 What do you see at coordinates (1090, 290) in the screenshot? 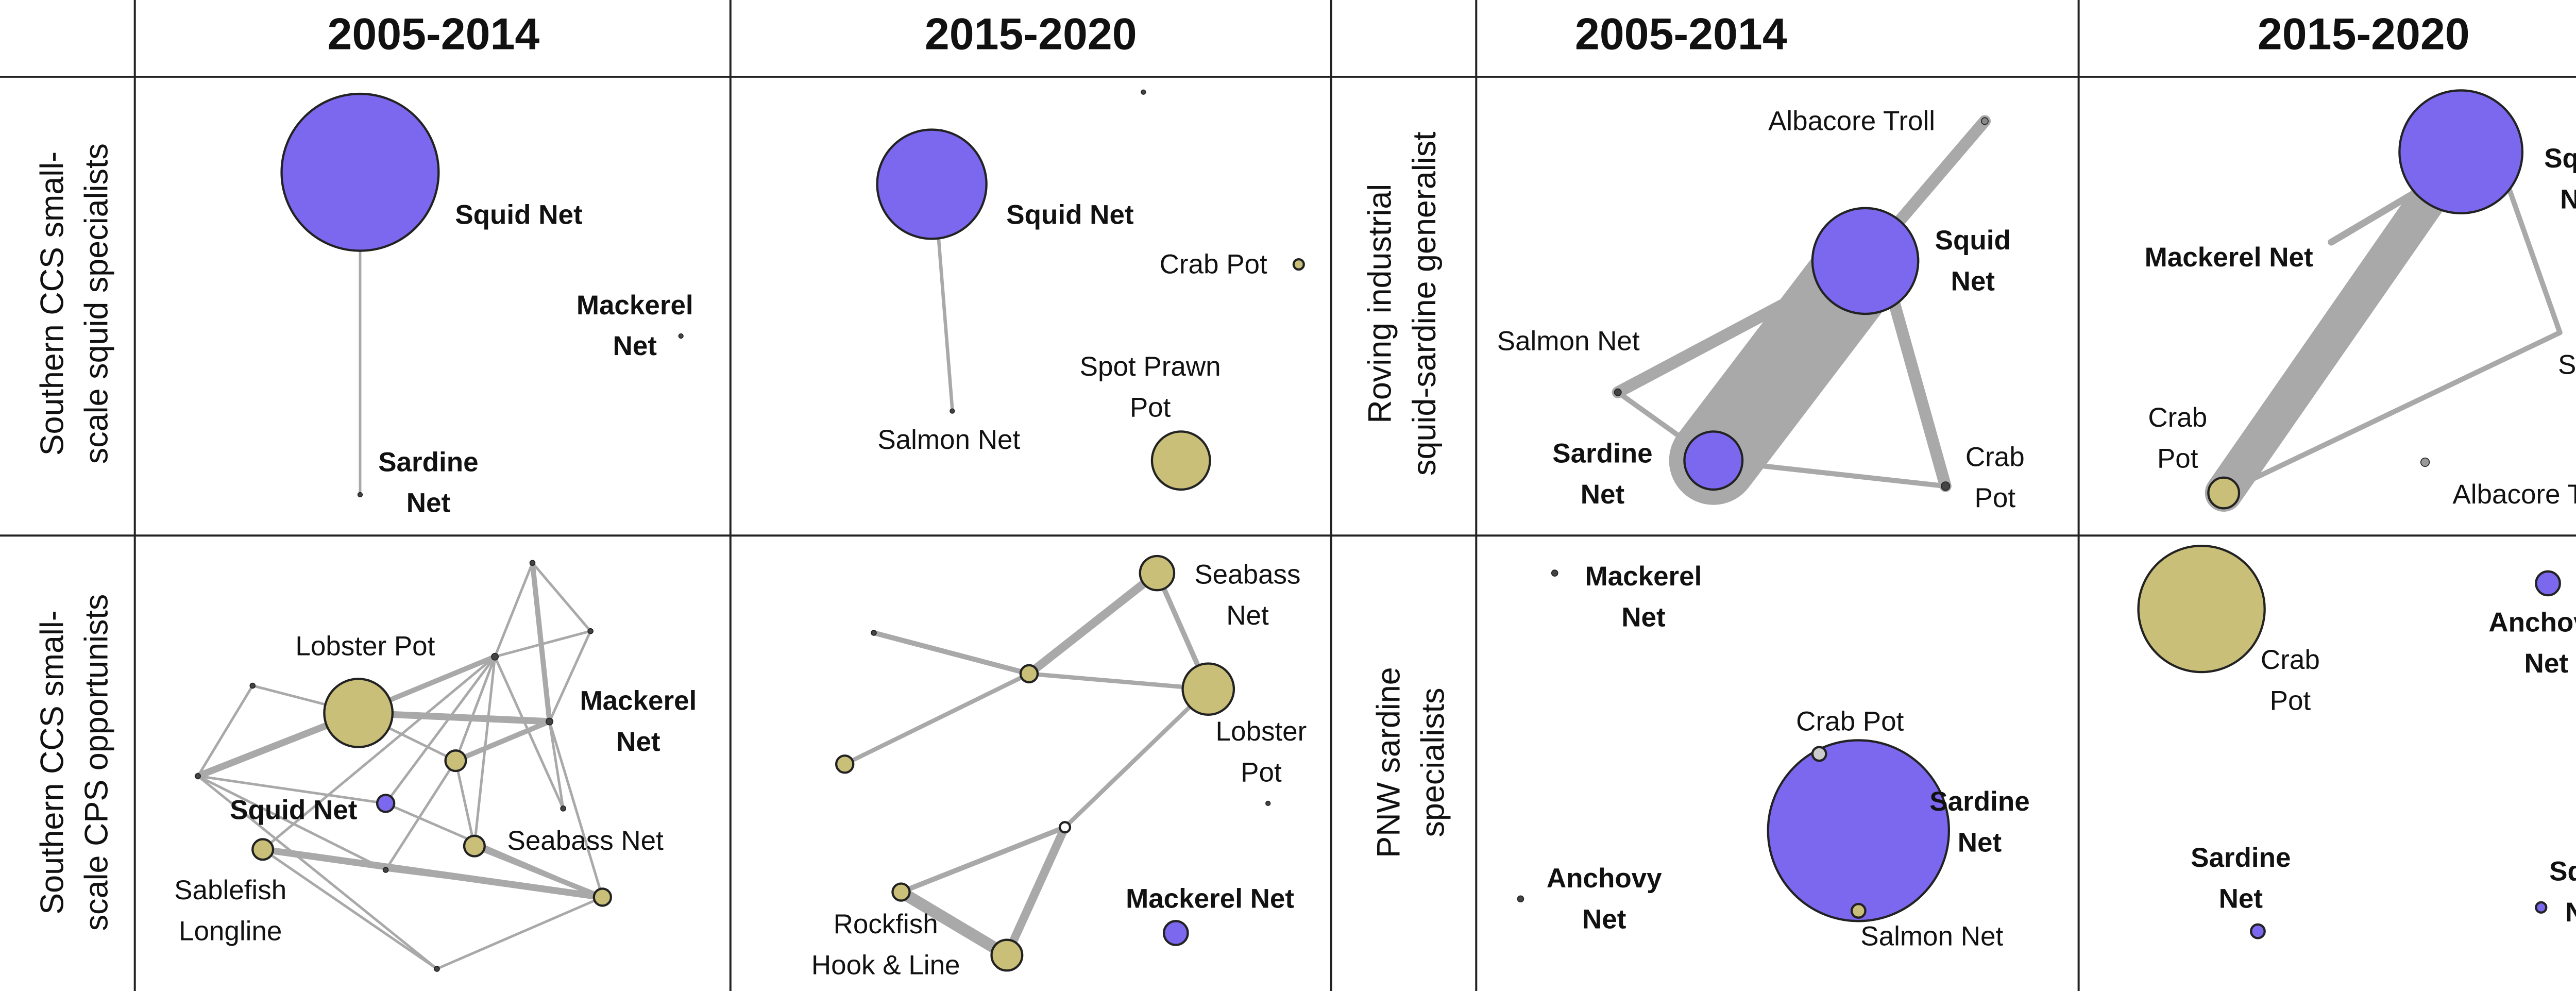
I see `network-panel: Squid Net Crab Pot Spot Prawn Pot Salmon Net` at bounding box center [1090, 290].